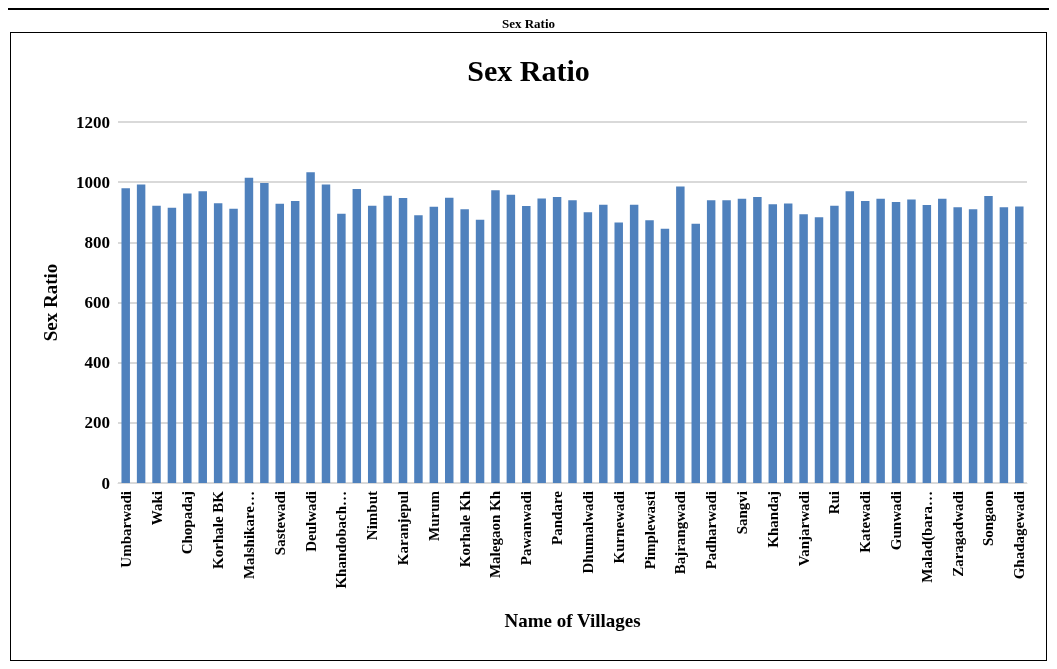 Image resolution: width=1057 pixels, height=669 pixels. What do you see at coordinates (125, 529) in the screenshot?
I see `x-tick-label: Umbarwadi` at bounding box center [125, 529].